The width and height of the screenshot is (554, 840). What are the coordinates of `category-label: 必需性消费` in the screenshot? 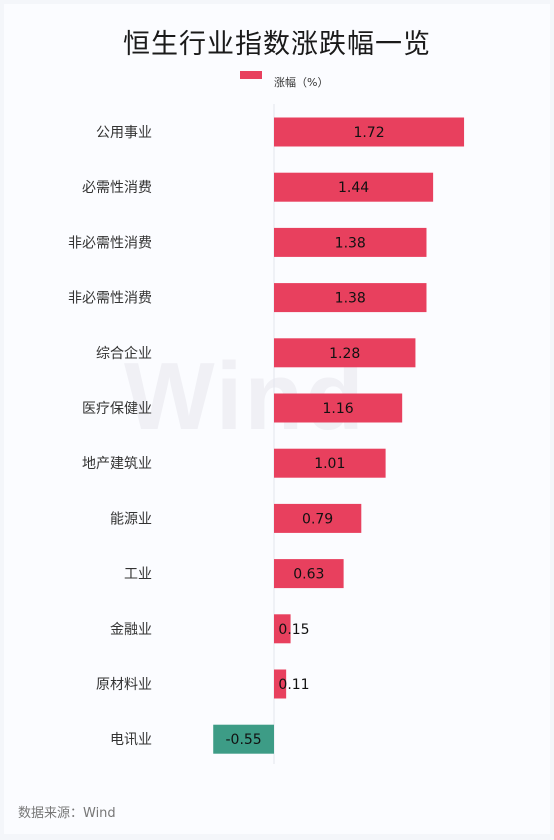 It's located at (117, 188).